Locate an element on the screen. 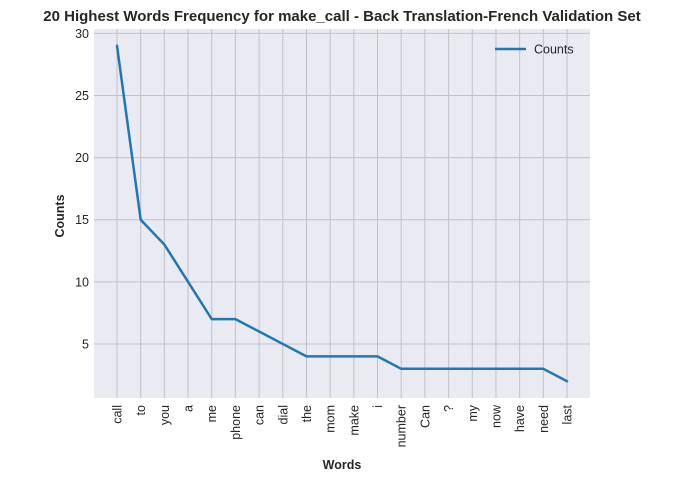 This screenshot has height=481, width=684. x-tick-label: dial is located at coordinates (283, 414).